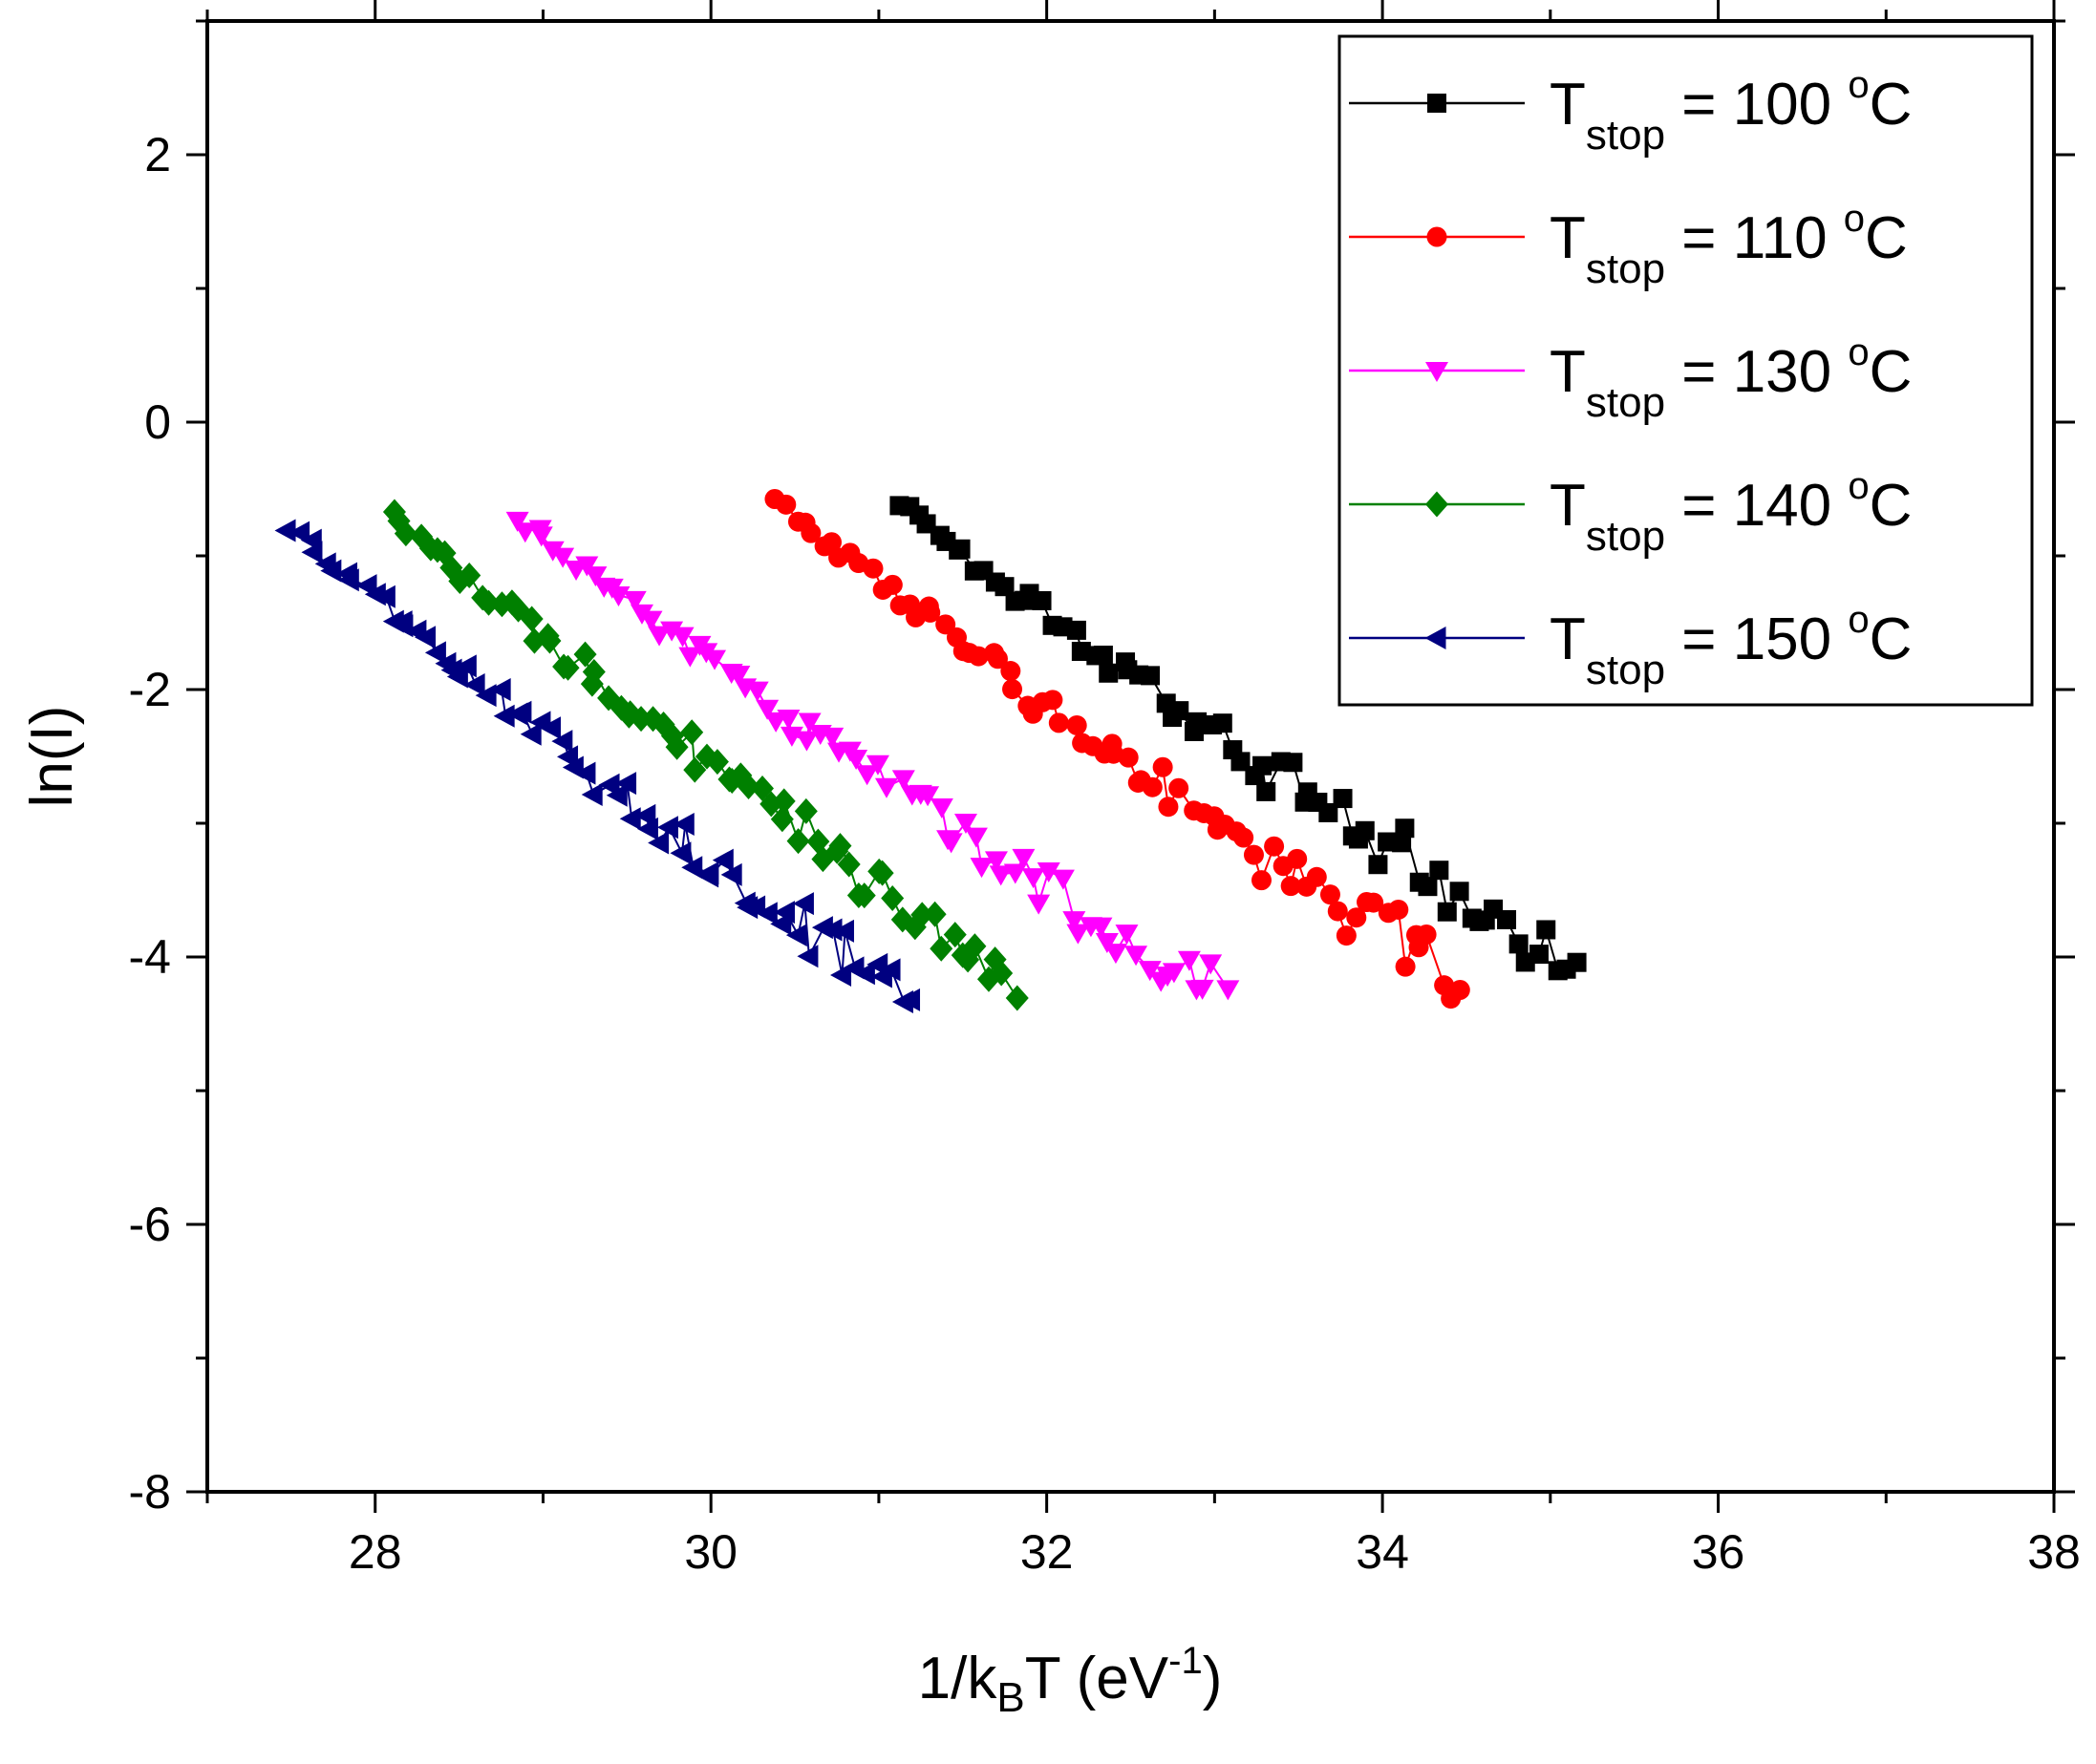  Describe the element at coordinates (1756, 639) in the screenshot. I see `legend-label-eq: = 150` at that location.